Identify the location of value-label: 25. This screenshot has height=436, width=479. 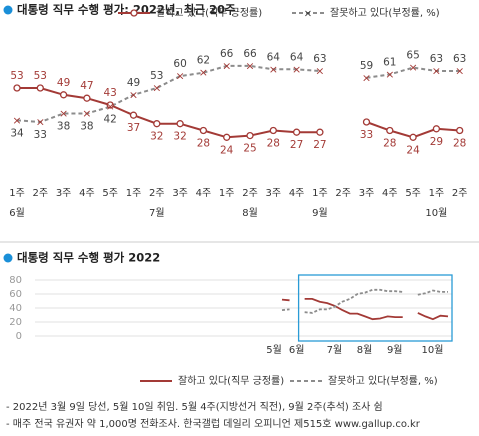
(249, 149).